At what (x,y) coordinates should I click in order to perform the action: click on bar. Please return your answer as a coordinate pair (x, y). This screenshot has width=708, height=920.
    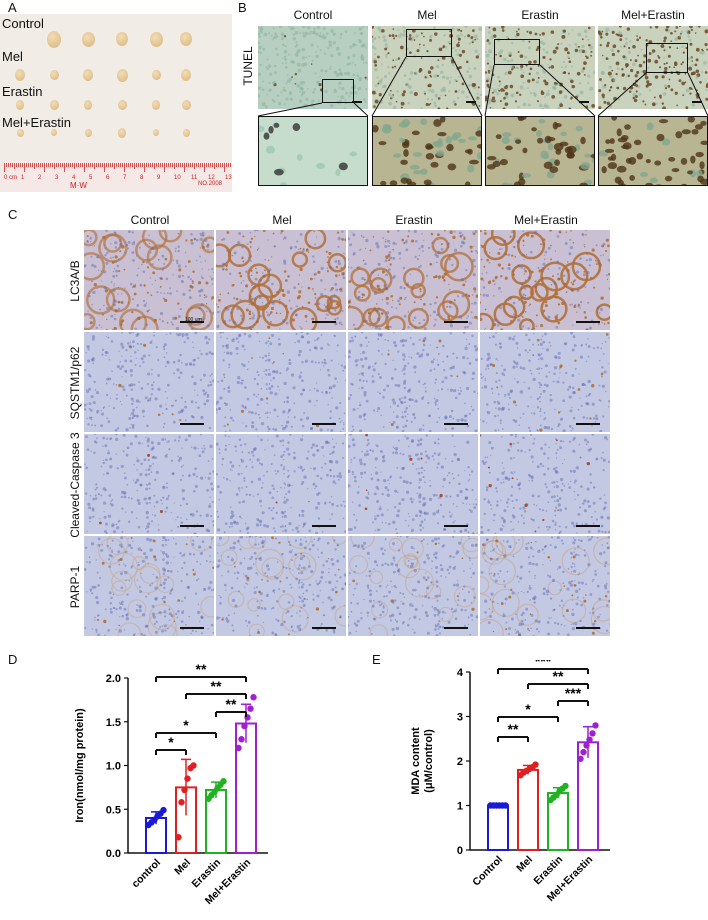
    Looking at the image, I should click on (498, 828).